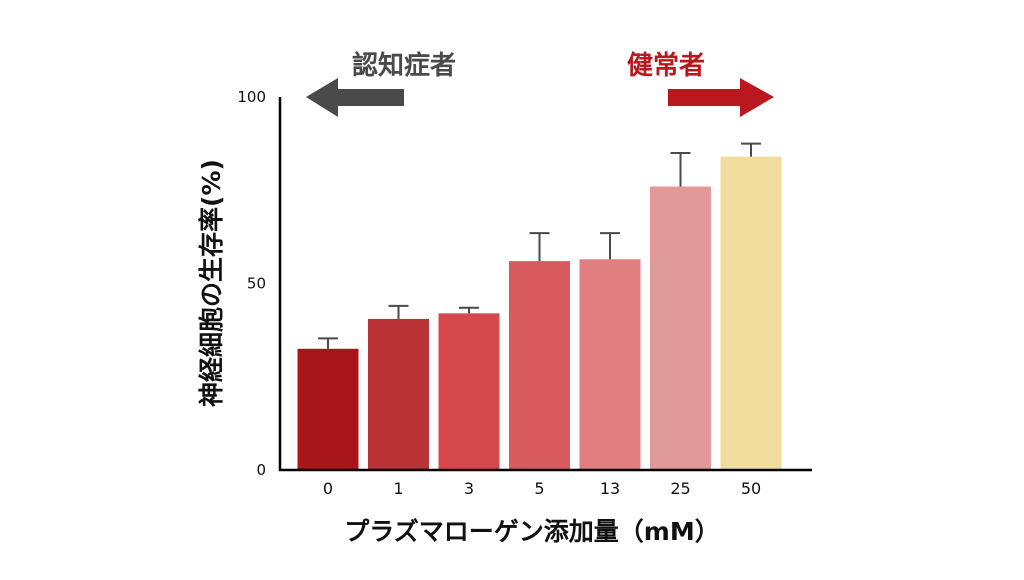  I want to click on x-tick-label-50: 50, so click(751, 488).